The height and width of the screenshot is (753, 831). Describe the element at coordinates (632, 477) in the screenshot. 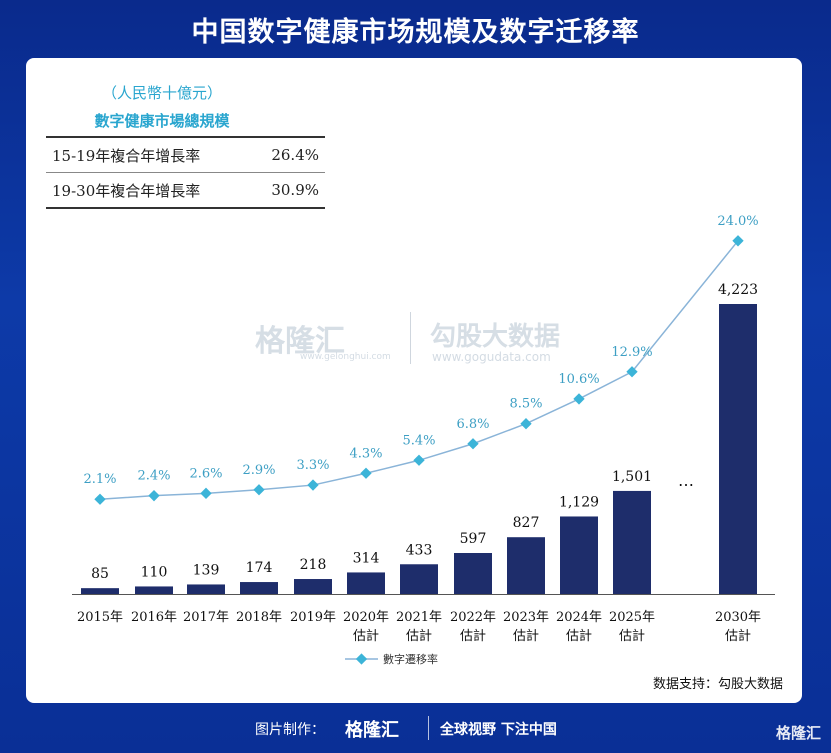

I see `bar-value-label: 1,501` at that location.